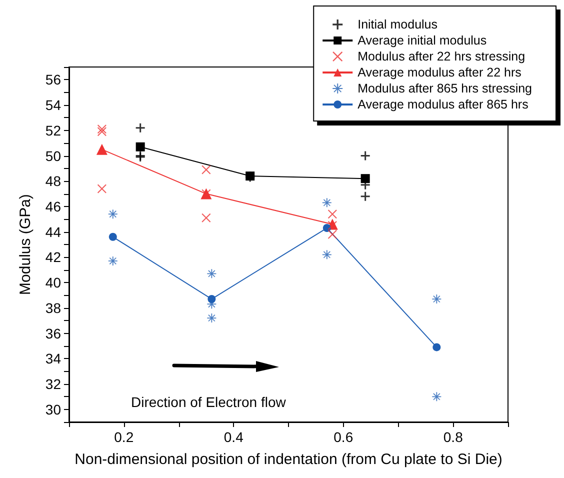  I want to click on legend-label: Modulus after 865 hrs stressing, so click(445, 89).